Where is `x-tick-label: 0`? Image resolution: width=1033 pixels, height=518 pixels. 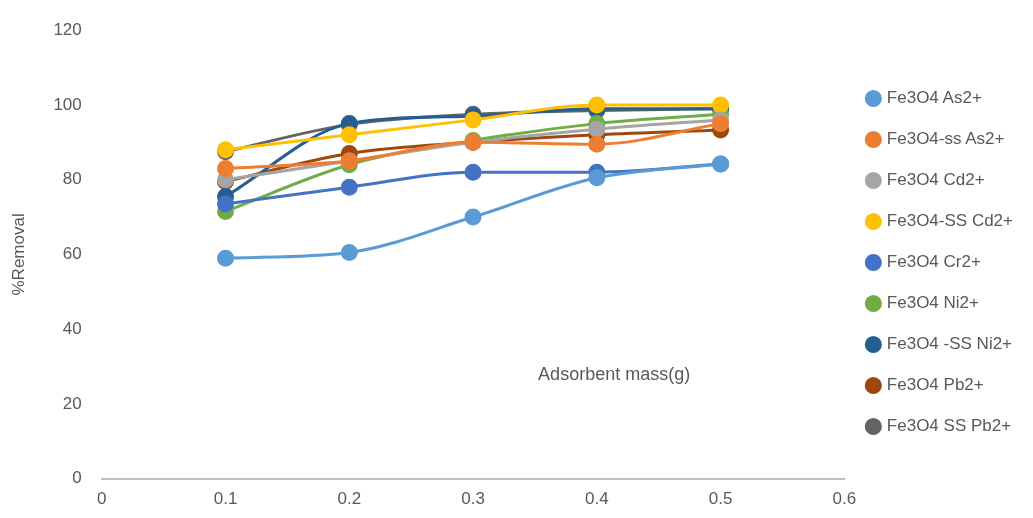 x-tick-label: 0 is located at coordinates (102, 499).